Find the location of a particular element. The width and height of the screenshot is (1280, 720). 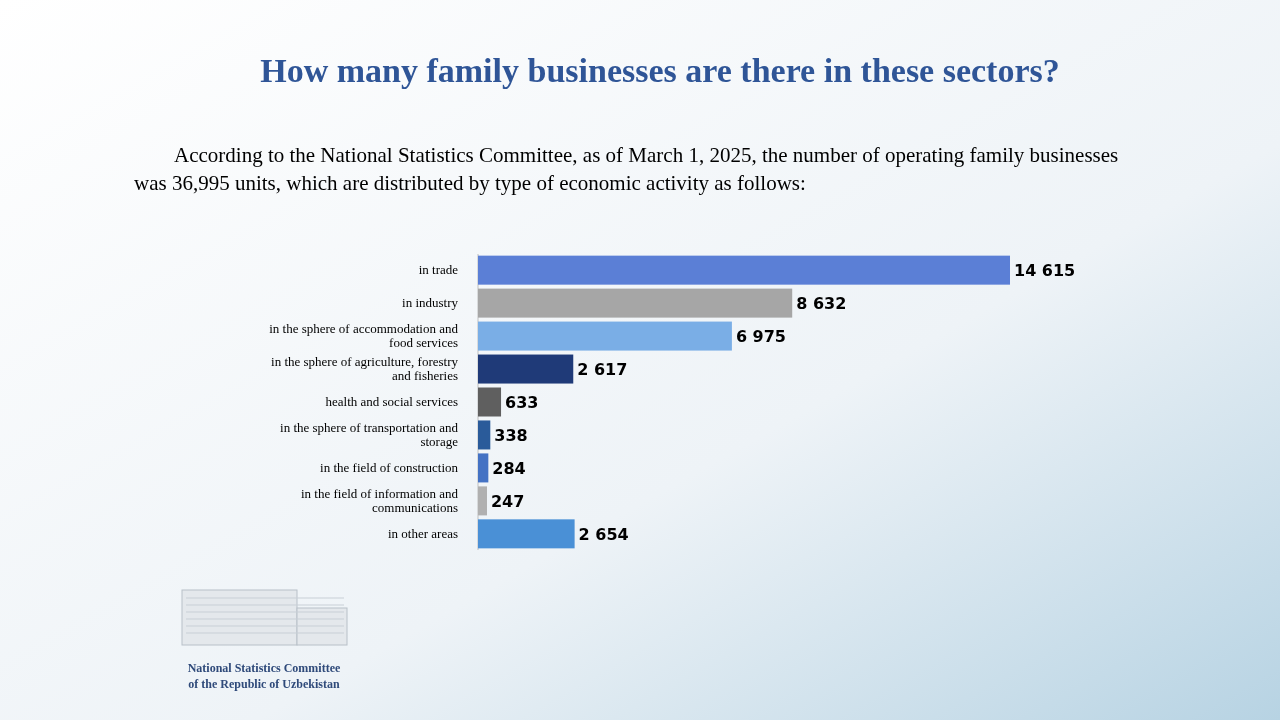

data-label: 284 is located at coordinates (509, 468).